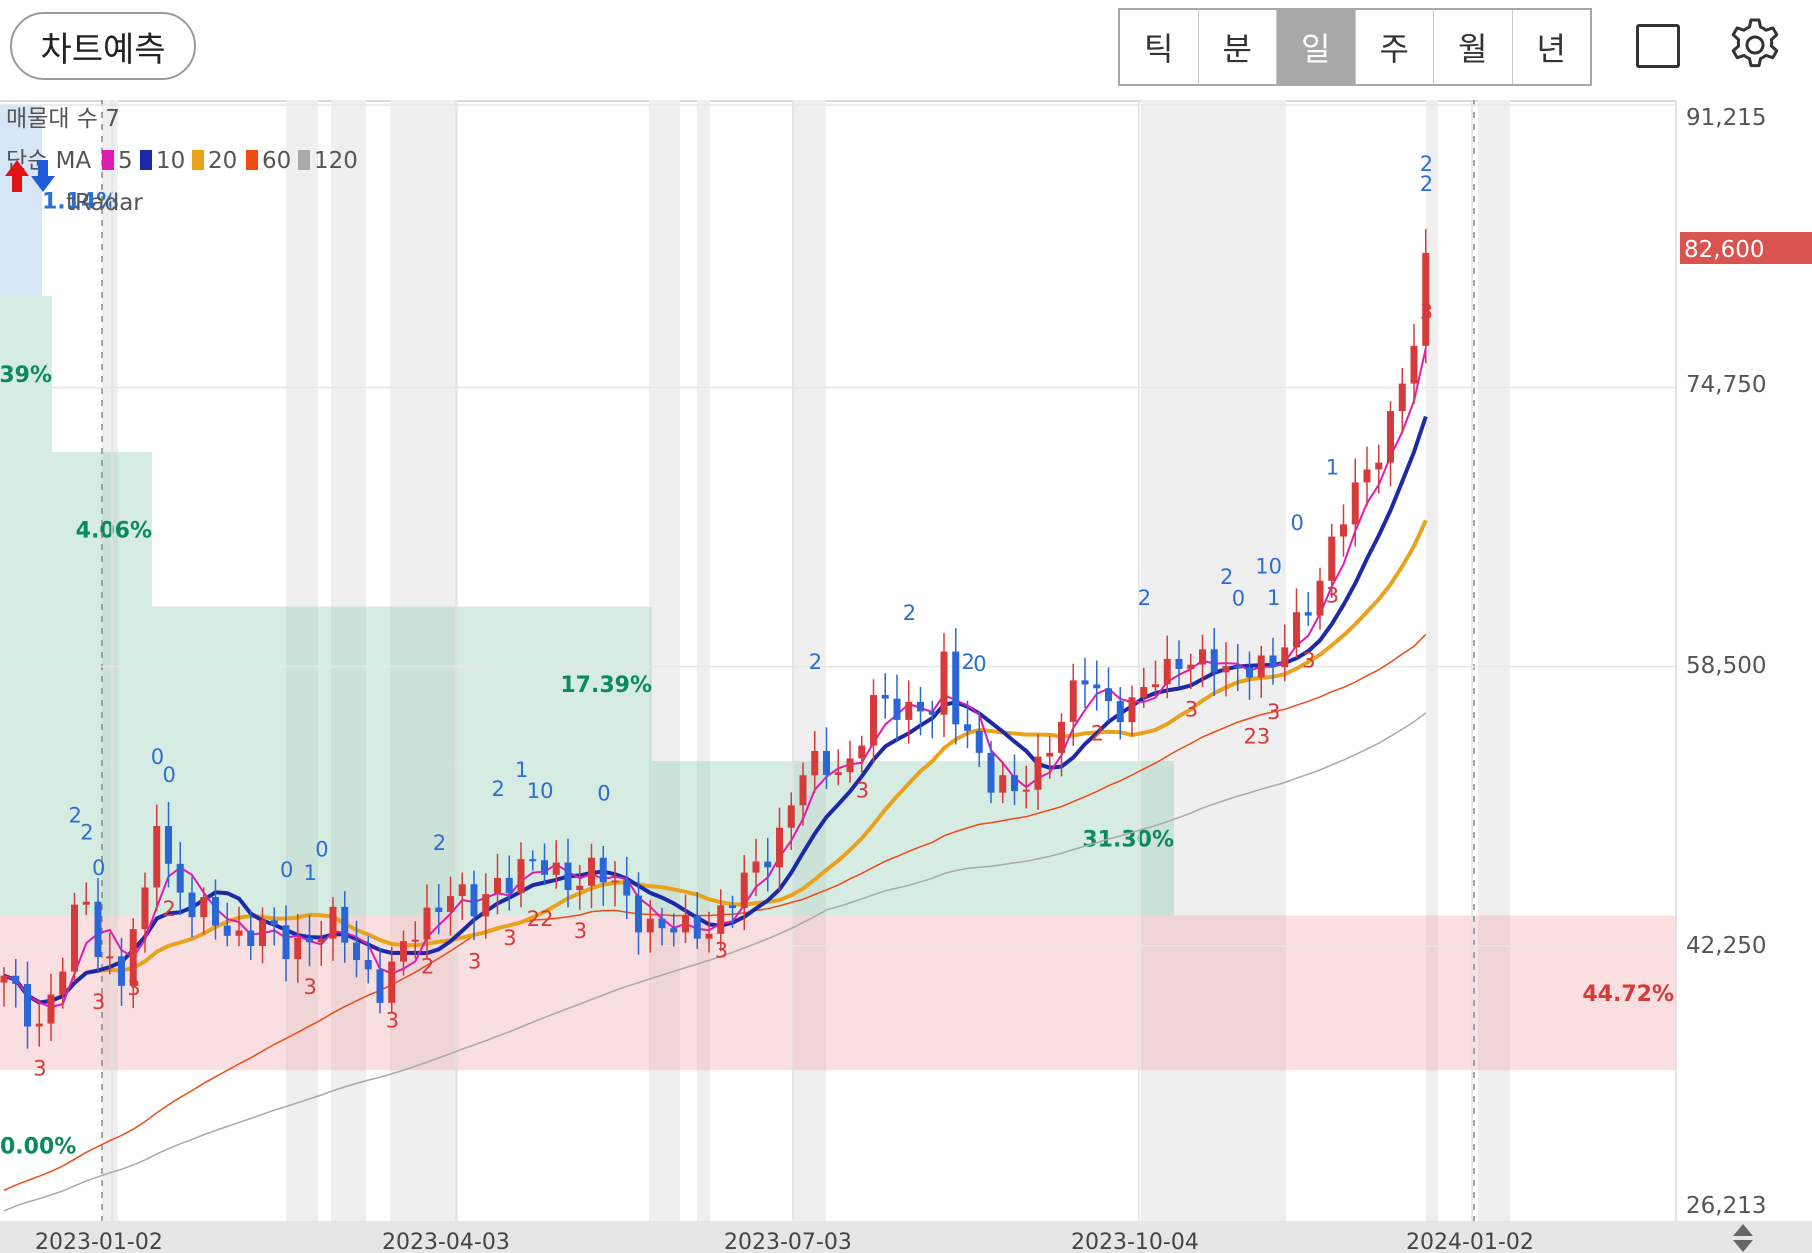  Describe the element at coordinates (540, 919) in the screenshot. I see `signal-label: 22` at that location.